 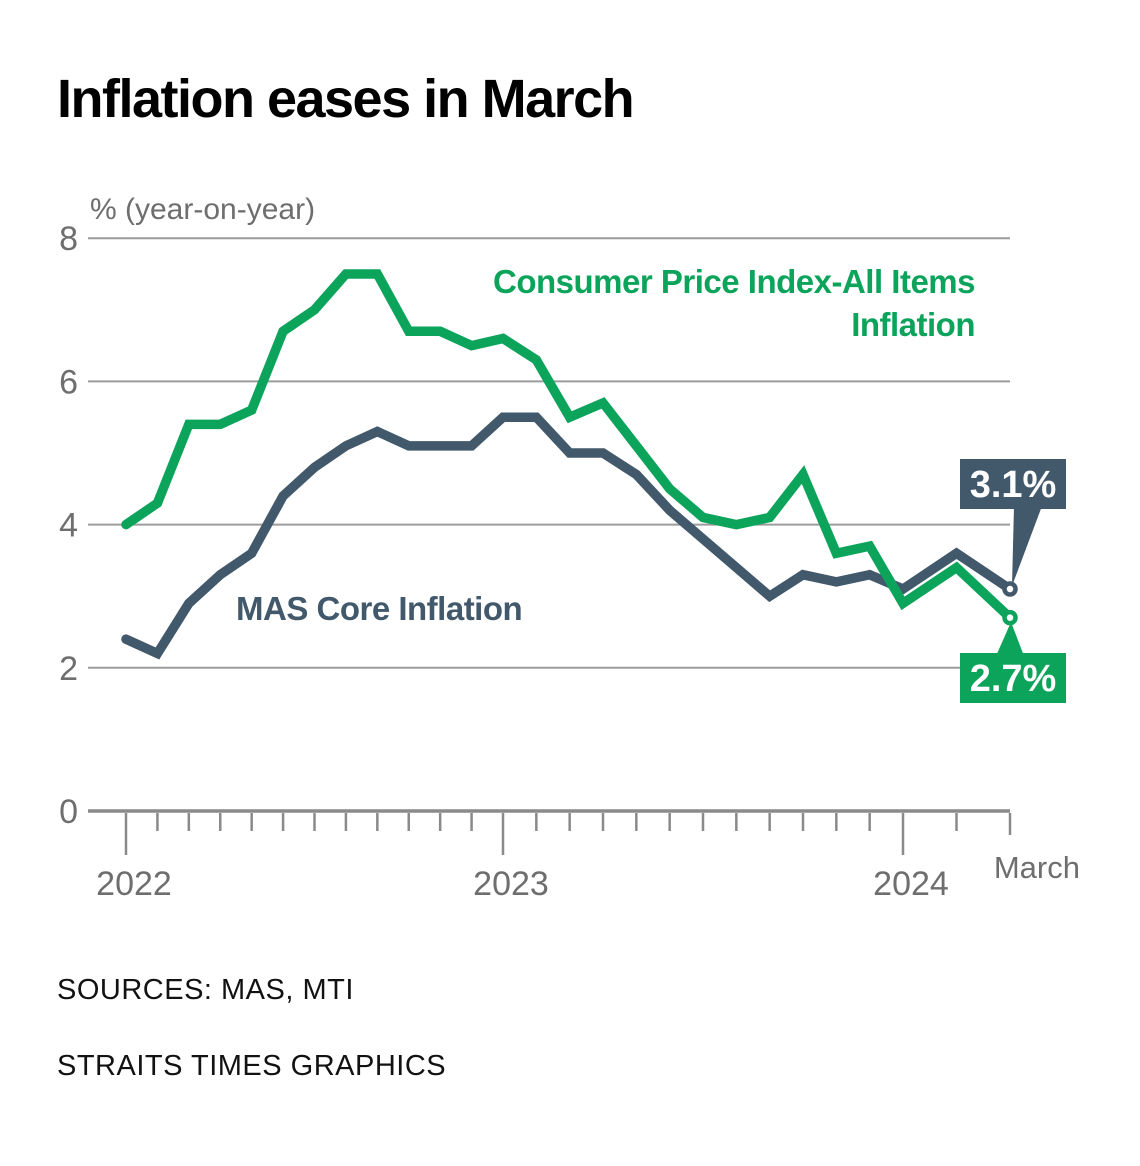 I want to click on core-series-label: MAS Core Inflation, so click(x=379, y=608).